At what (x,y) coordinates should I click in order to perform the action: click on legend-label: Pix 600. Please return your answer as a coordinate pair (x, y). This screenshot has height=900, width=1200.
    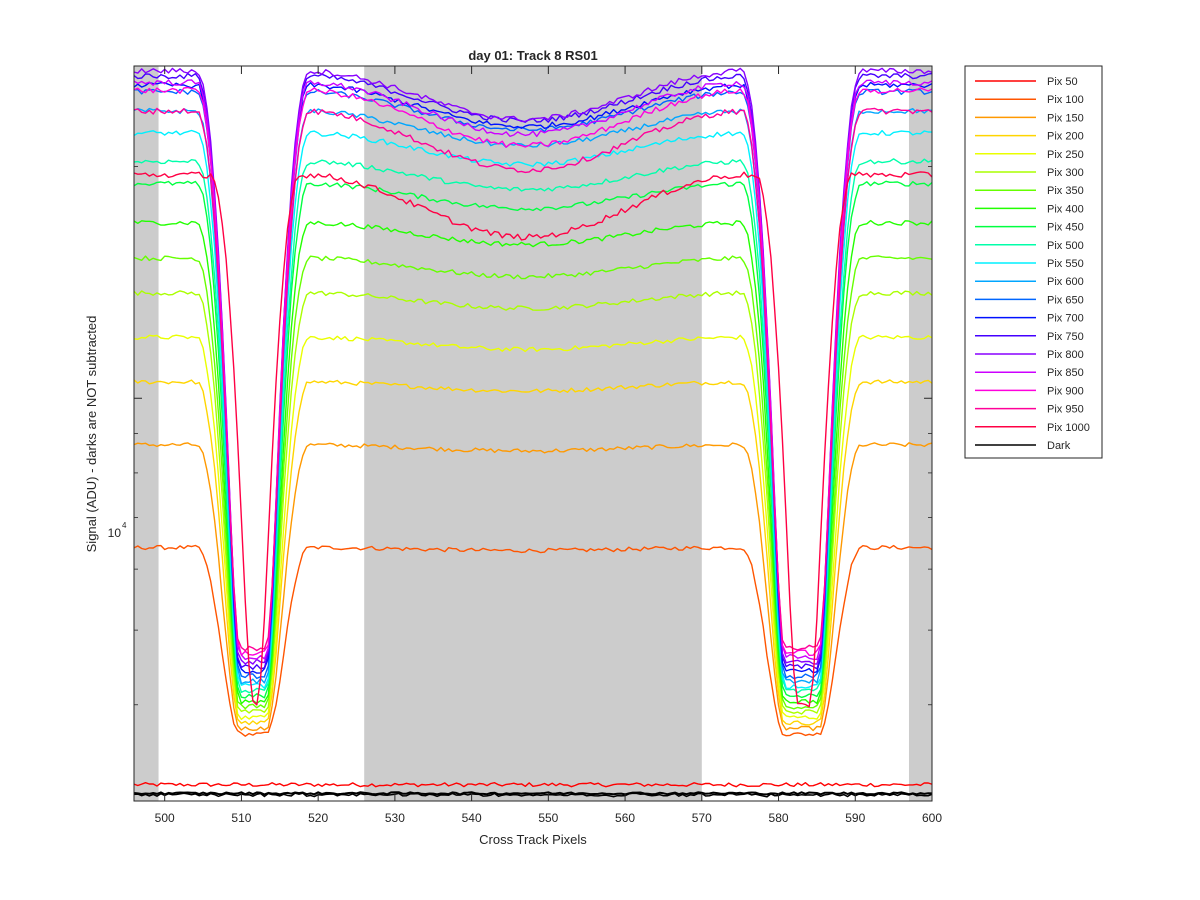
    Looking at the image, I should click on (1065, 282).